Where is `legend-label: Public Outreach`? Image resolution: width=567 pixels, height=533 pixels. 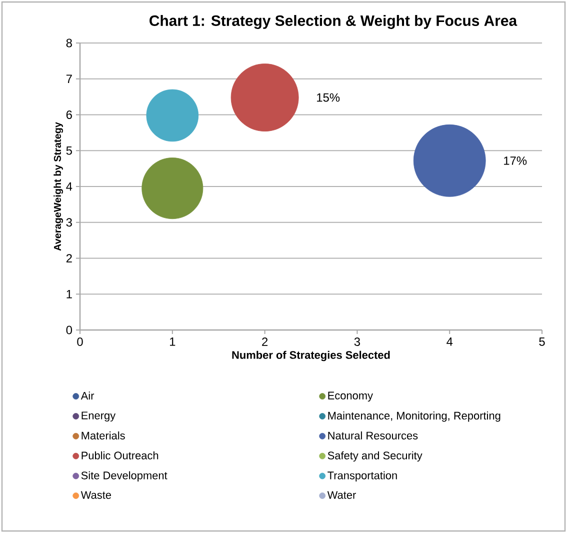
legend-label: Public Outreach is located at coordinates (120, 455).